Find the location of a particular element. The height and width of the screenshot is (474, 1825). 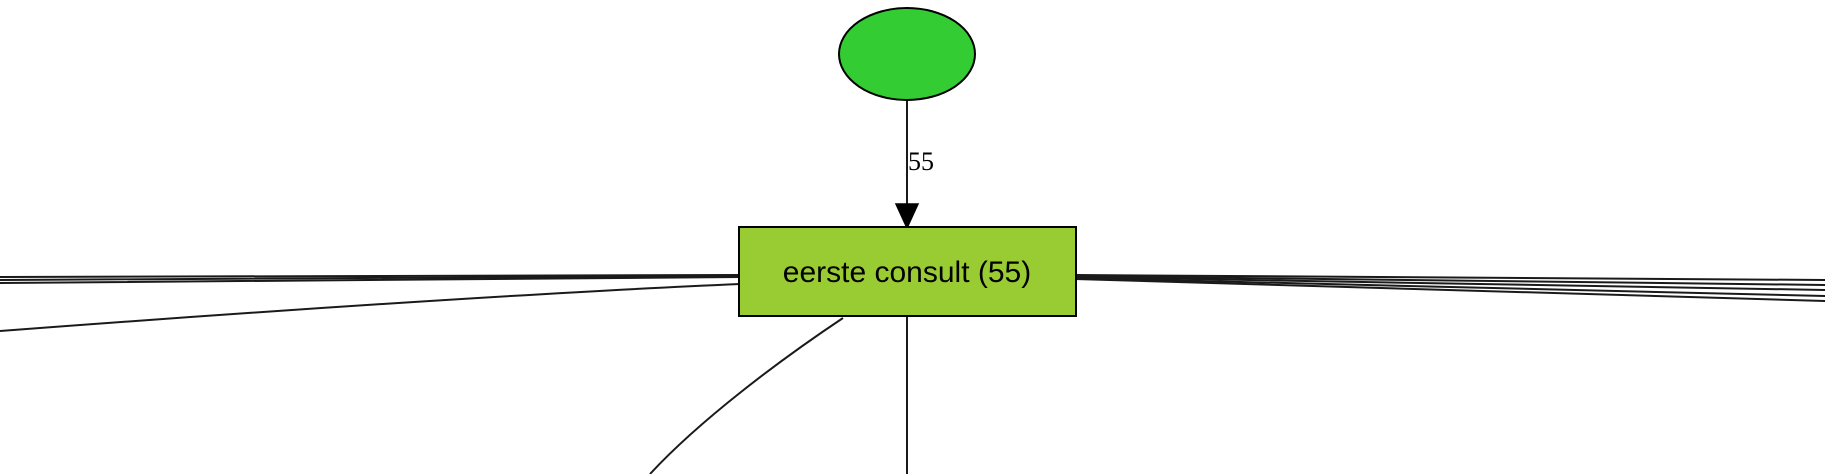

activity-node-label: eerste consult (55) is located at coordinates (907, 272).